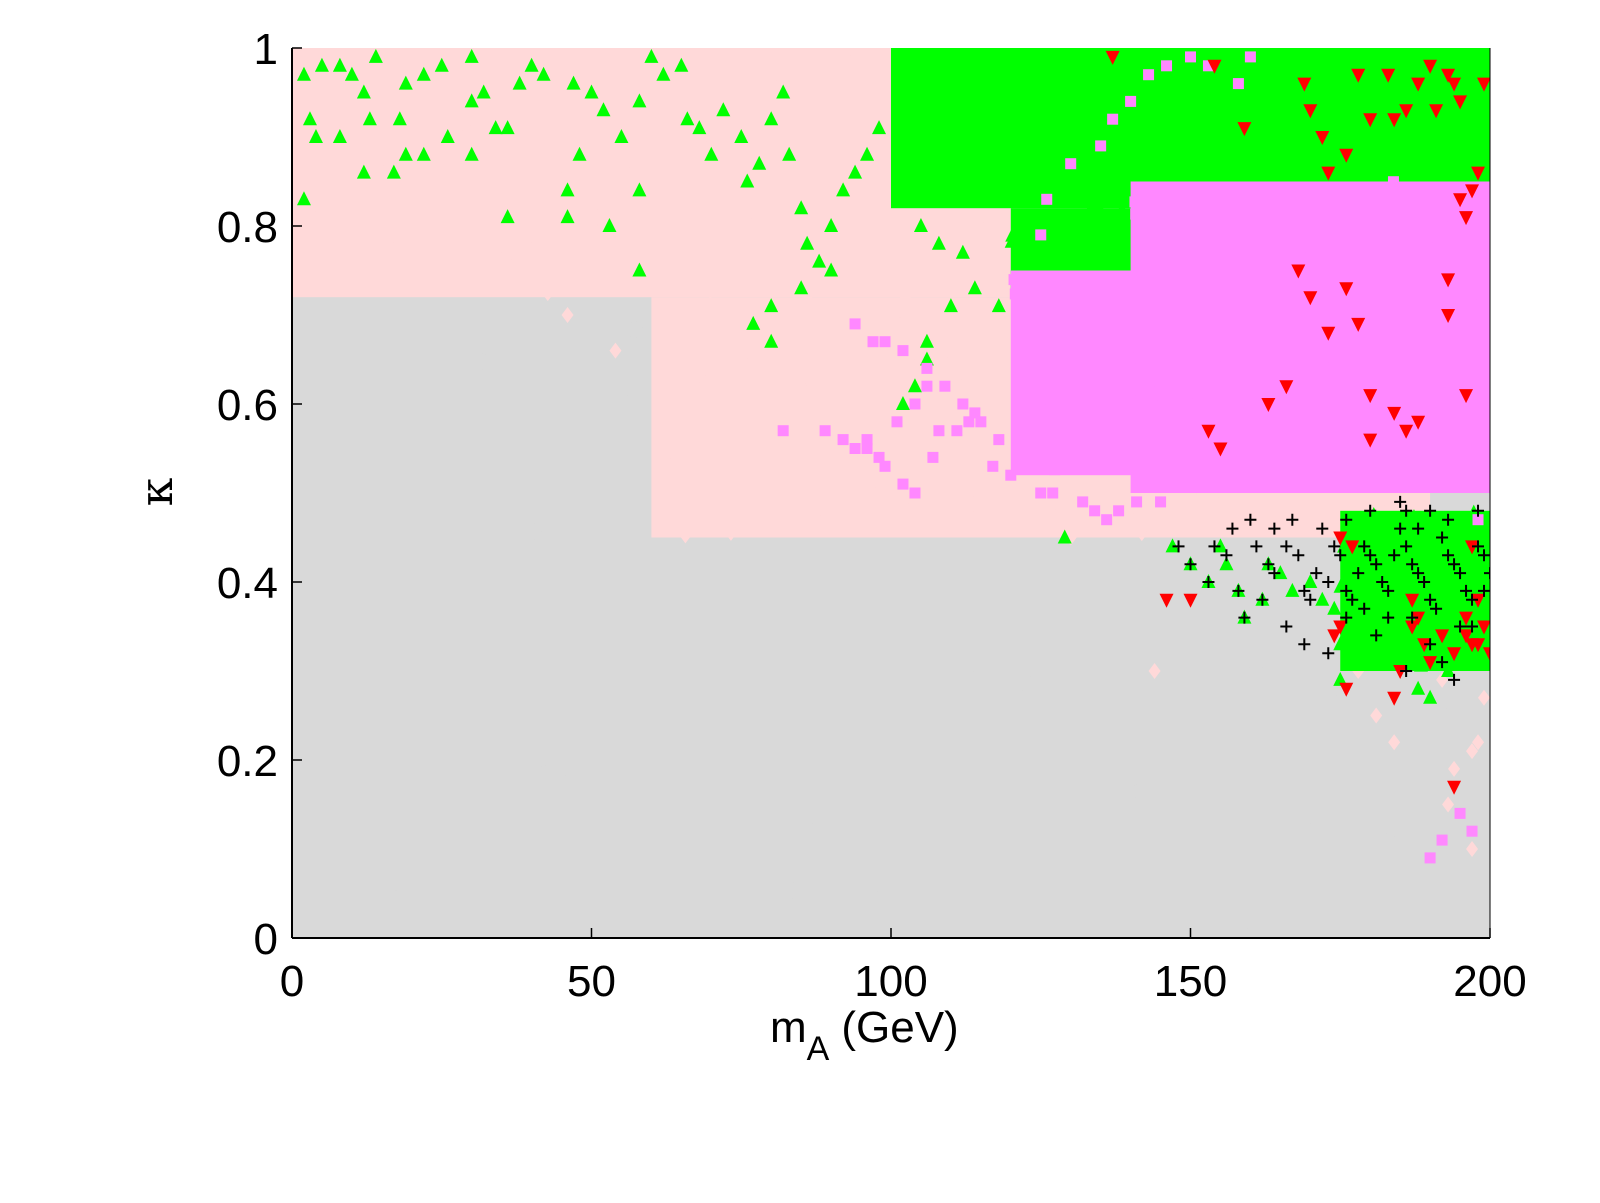 This screenshot has width=1600, height=1203. Describe the element at coordinates (247, 405) in the screenshot. I see `y-tick-label: 0.6` at that location.